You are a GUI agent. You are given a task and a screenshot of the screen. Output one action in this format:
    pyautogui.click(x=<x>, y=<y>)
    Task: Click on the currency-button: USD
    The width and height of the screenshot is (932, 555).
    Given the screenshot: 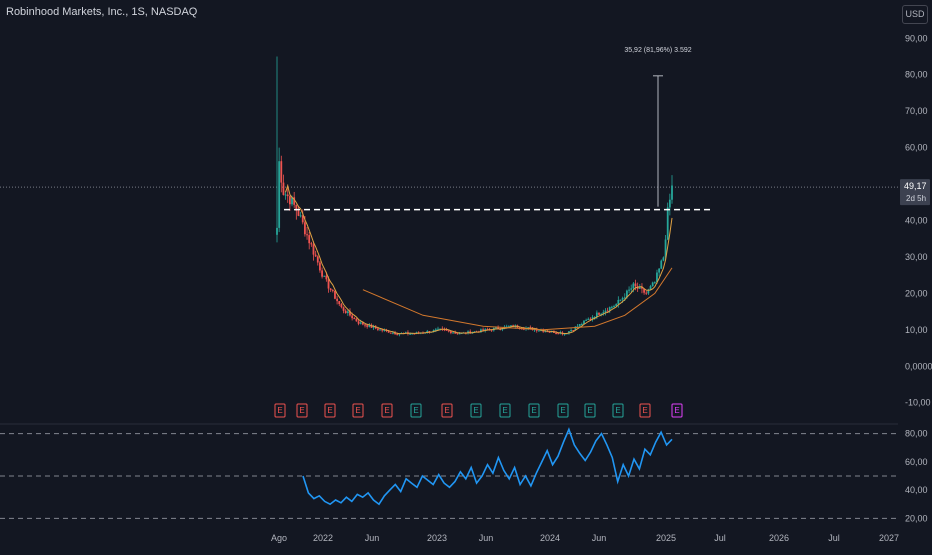 What is the action you would take?
    pyautogui.click(x=915, y=14)
    